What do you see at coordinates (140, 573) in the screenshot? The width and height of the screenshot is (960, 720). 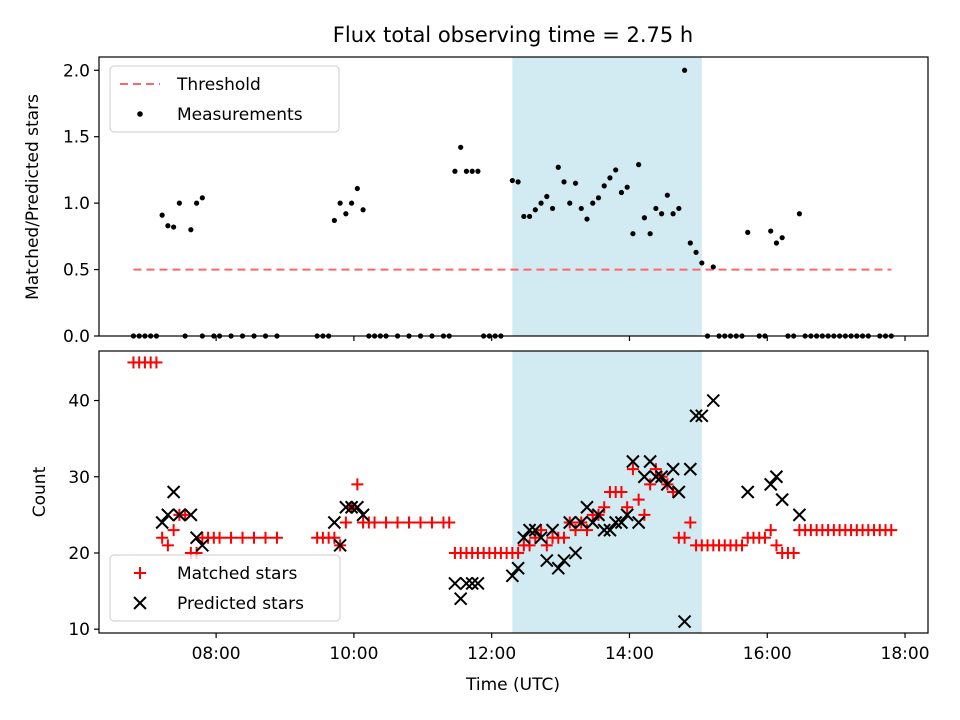 I see `legend-matched-marker` at bounding box center [140, 573].